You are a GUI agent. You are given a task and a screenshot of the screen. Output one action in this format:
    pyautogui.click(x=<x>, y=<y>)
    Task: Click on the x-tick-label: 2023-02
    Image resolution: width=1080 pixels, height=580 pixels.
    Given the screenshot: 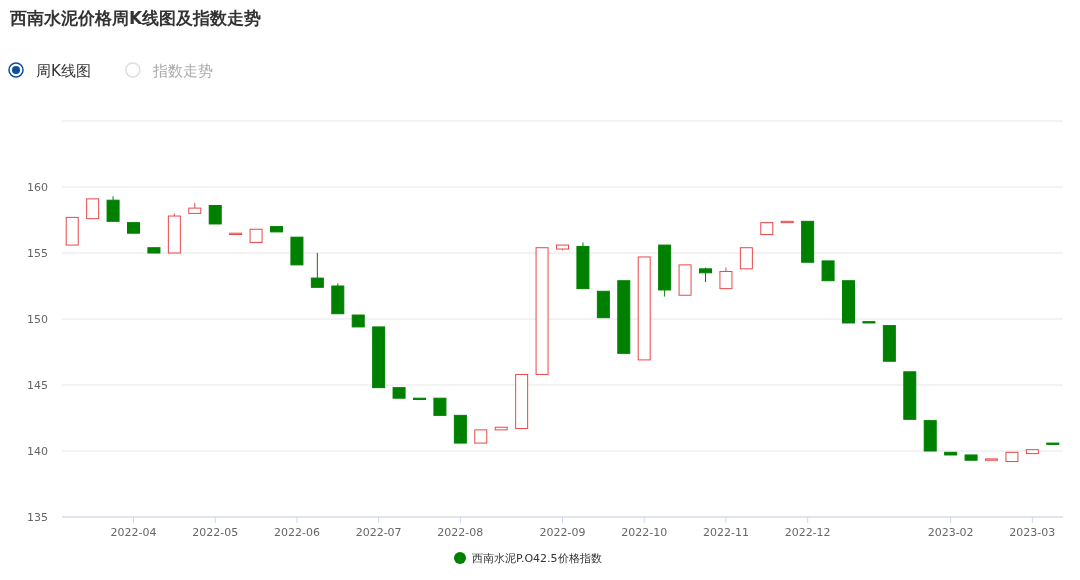 What is the action you would take?
    pyautogui.click(x=950, y=532)
    